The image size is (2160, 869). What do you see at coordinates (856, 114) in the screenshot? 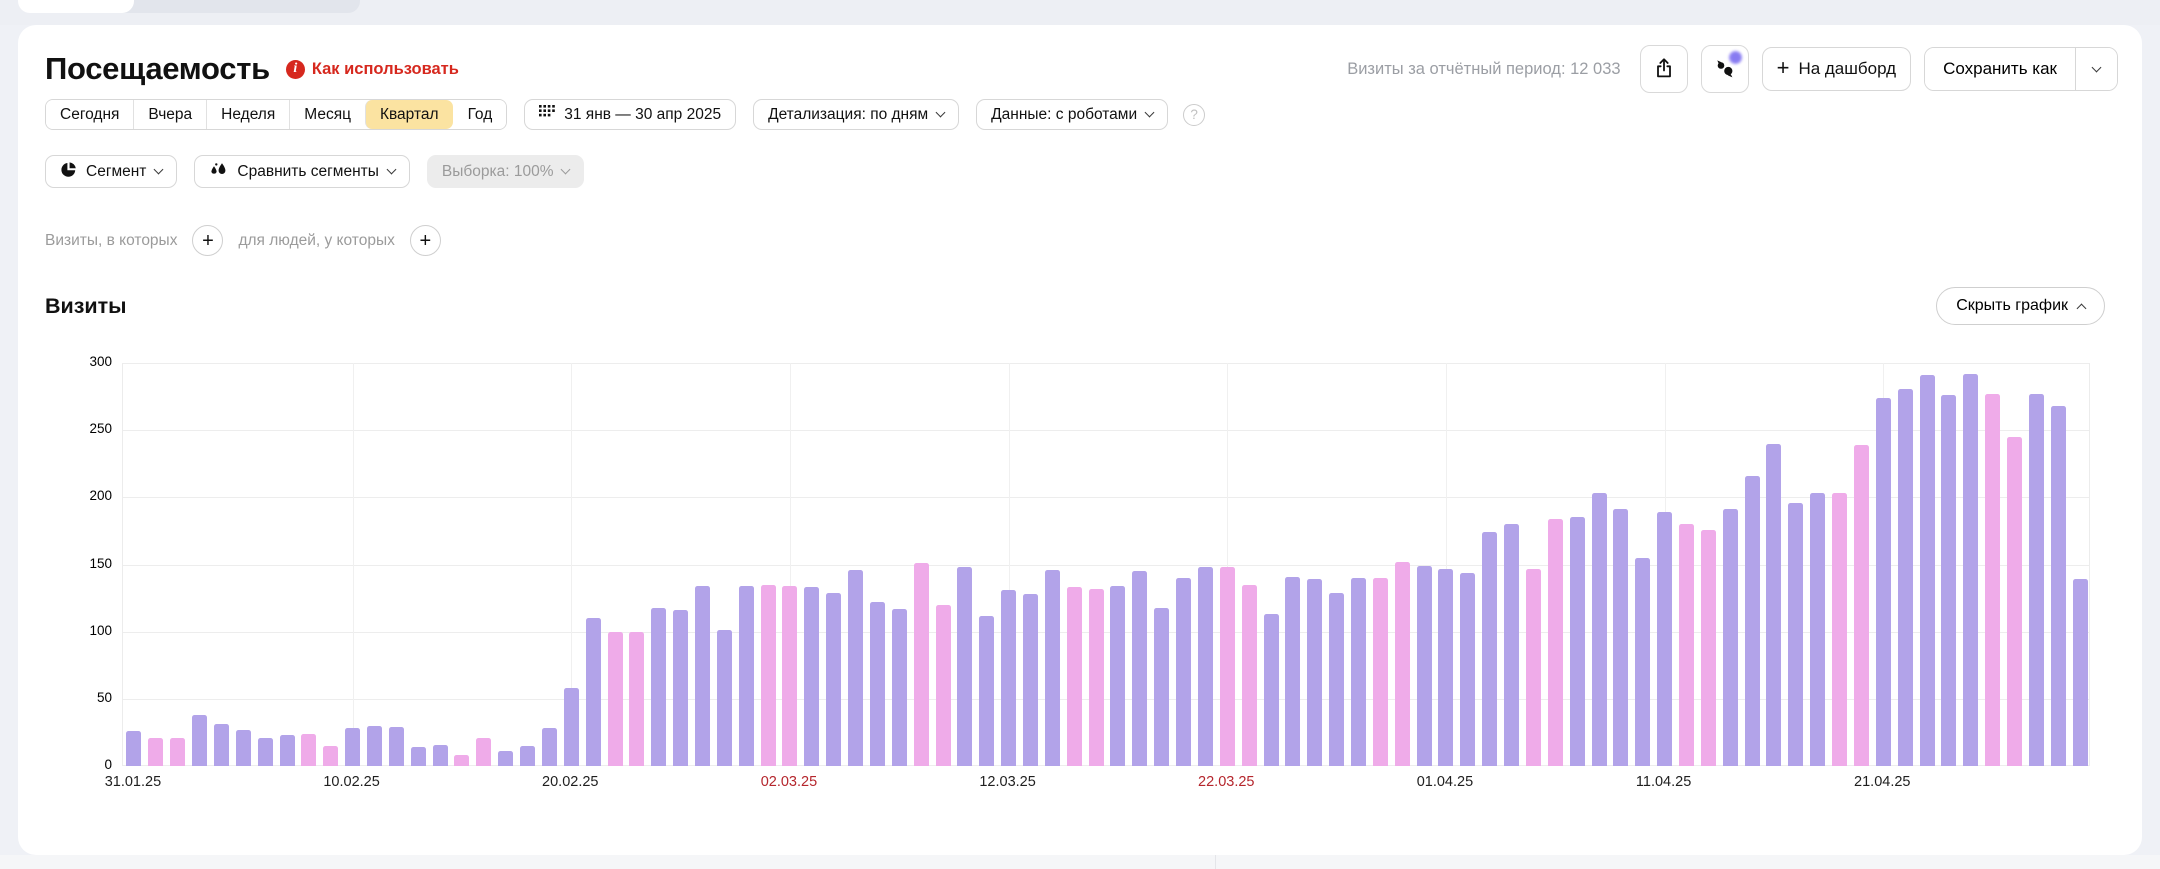
I see `detalization-dropdown: Детализация: по дням` at bounding box center [856, 114].